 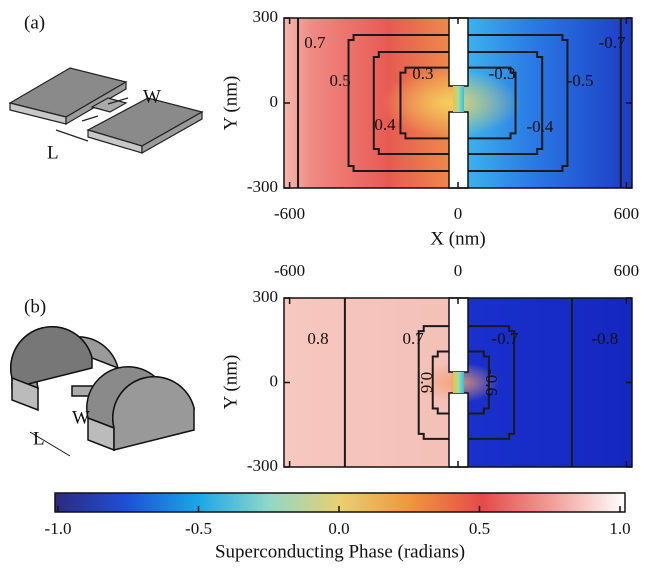 What do you see at coordinates (422, 73) in the screenshot?
I see `contour-label: 0.3` at bounding box center [422, 73].